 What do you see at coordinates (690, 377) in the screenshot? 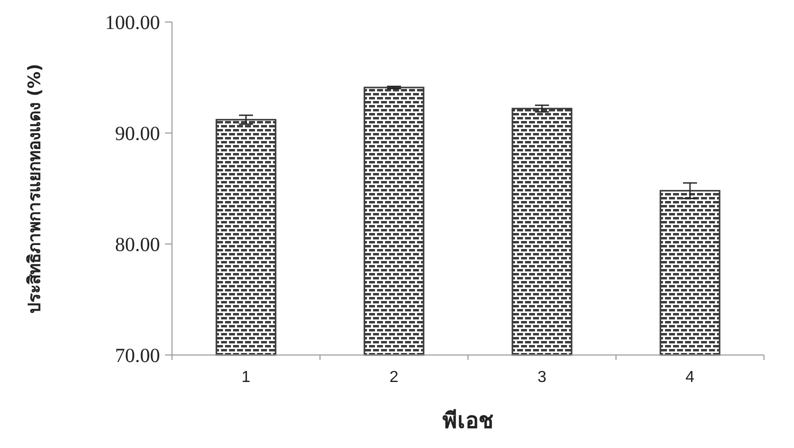
I see `x-tick-label: 4` at bounding box center [690, 377].